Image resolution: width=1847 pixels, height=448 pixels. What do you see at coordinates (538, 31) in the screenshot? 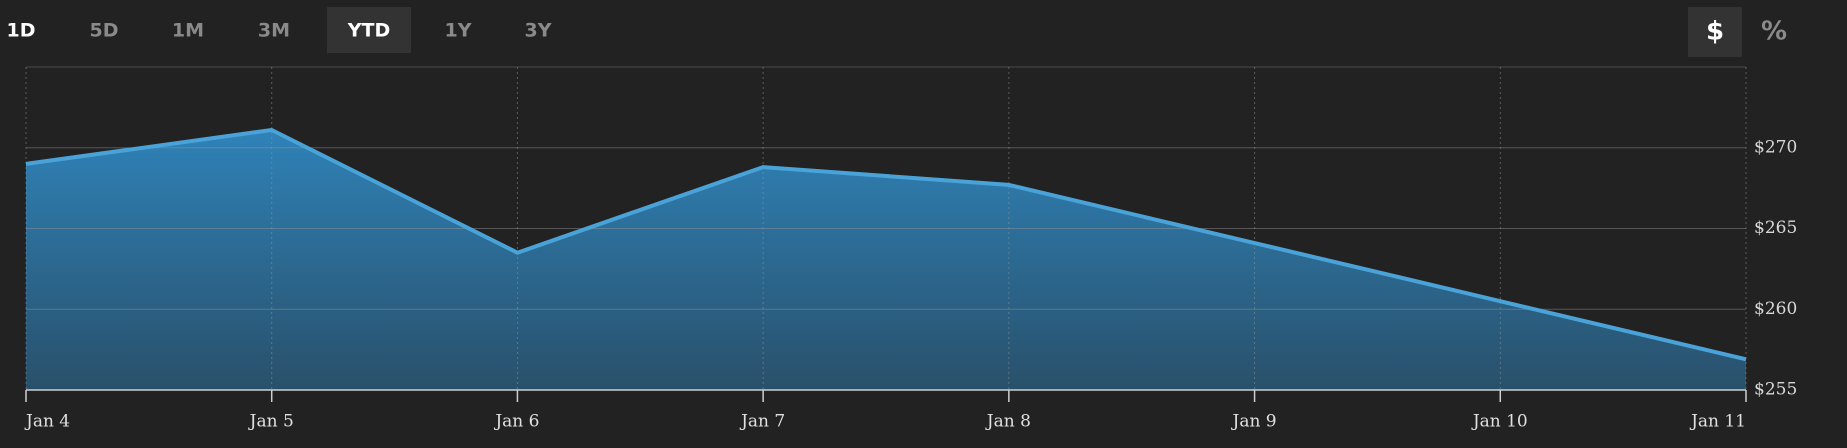
I see `range-button: 3Y` at bounding box center [538, 31].